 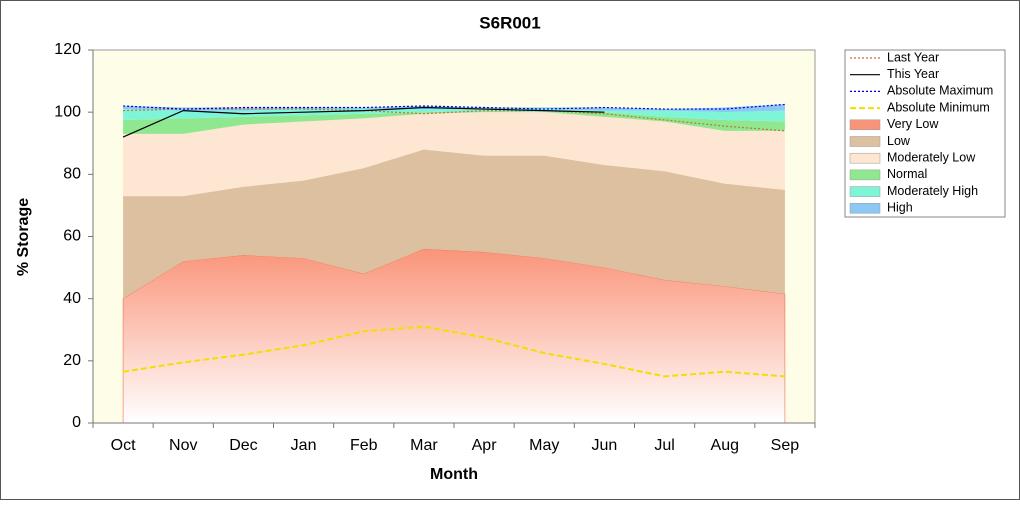 I want to click on x-tick-label: Jan, so click(x=304, y=445).